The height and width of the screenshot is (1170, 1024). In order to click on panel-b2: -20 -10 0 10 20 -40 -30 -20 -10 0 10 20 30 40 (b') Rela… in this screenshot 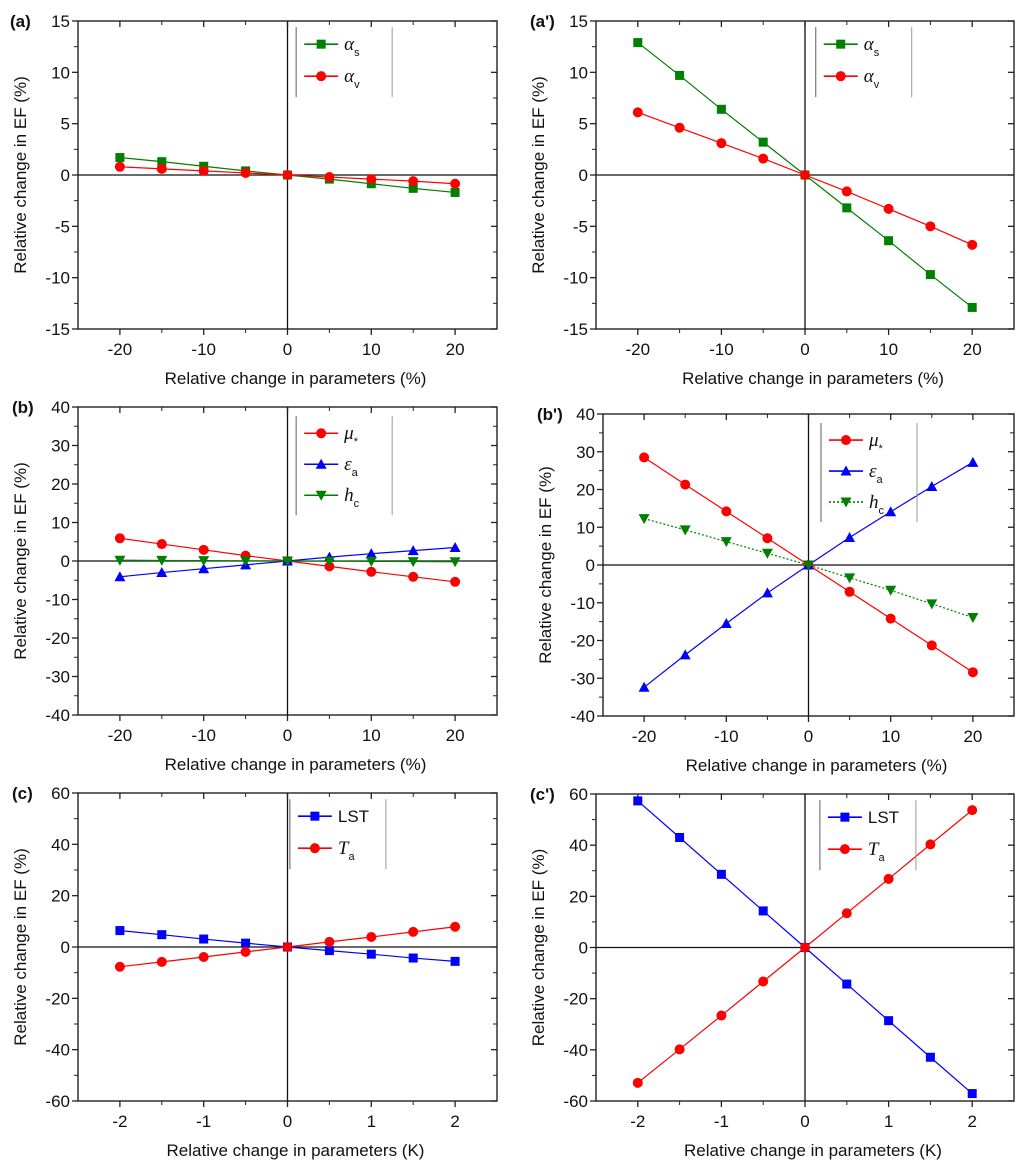, I will do `click(775, 590)`.